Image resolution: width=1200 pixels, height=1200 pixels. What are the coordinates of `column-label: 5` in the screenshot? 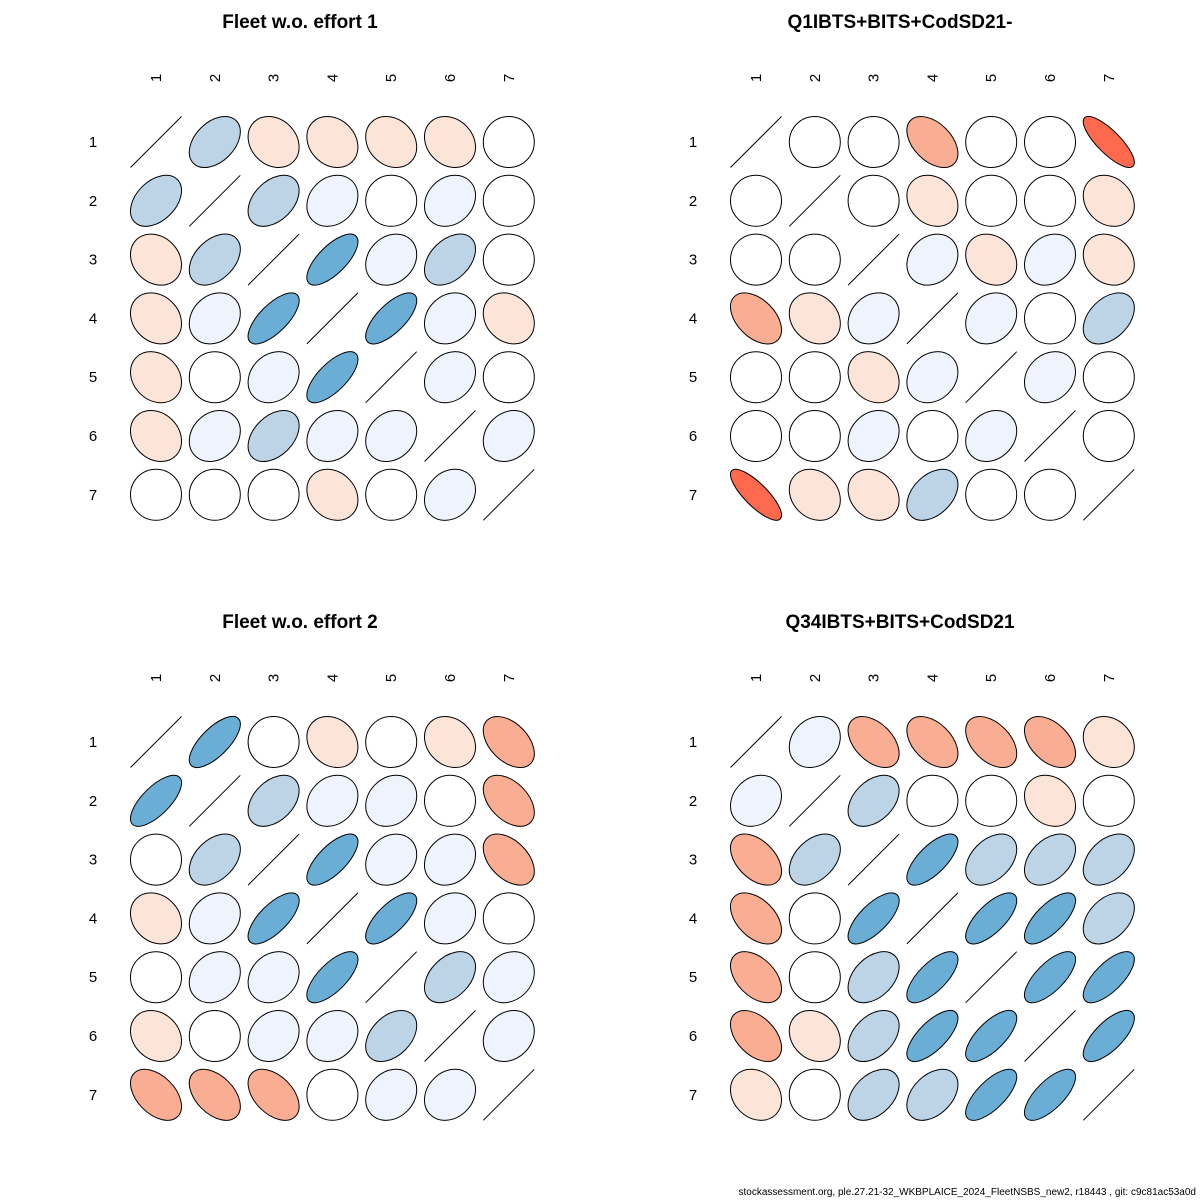 It's located at (991, 78).